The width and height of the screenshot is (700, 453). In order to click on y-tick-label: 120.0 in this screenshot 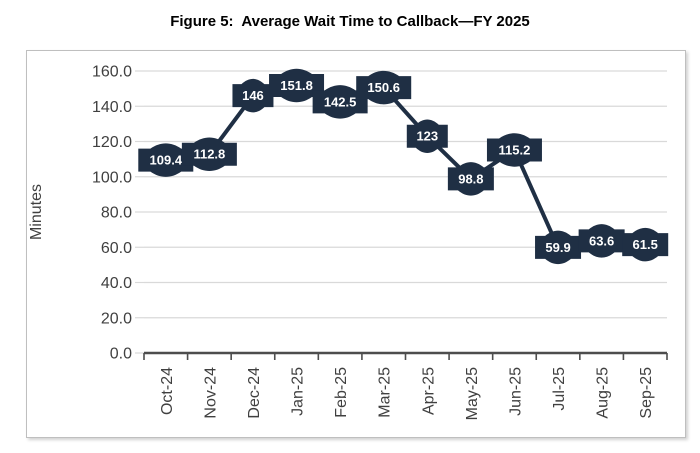, I will do `click(112, 142)`.